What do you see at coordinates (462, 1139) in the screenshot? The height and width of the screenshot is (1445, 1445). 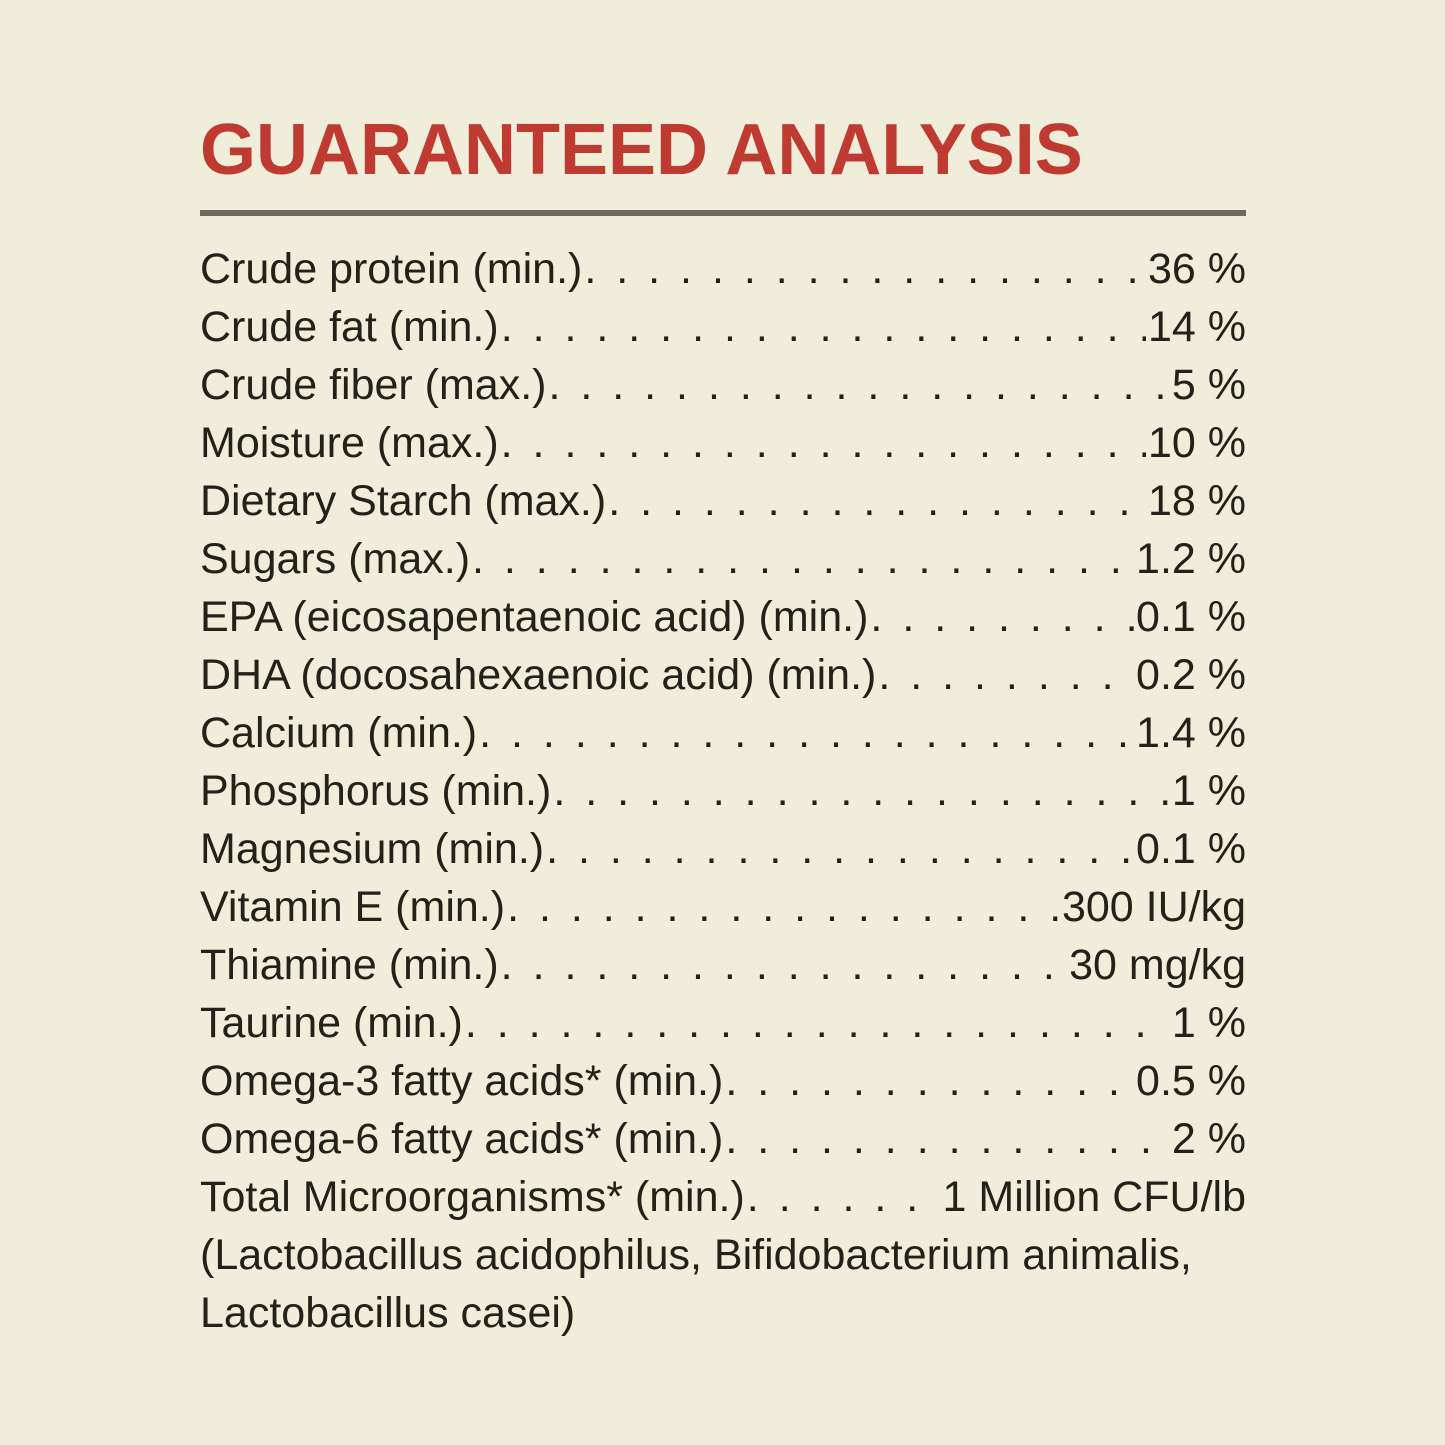 I see `nutrient-label: Omega-6 fatty acids* (min.)` at bounding box center [462, 1139].